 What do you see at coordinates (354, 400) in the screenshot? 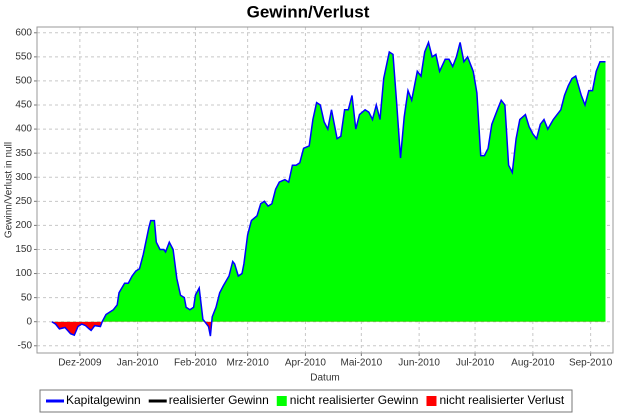
I see `legend-label: nicht realisierter Gewinn` at bounding box center [354, 400].